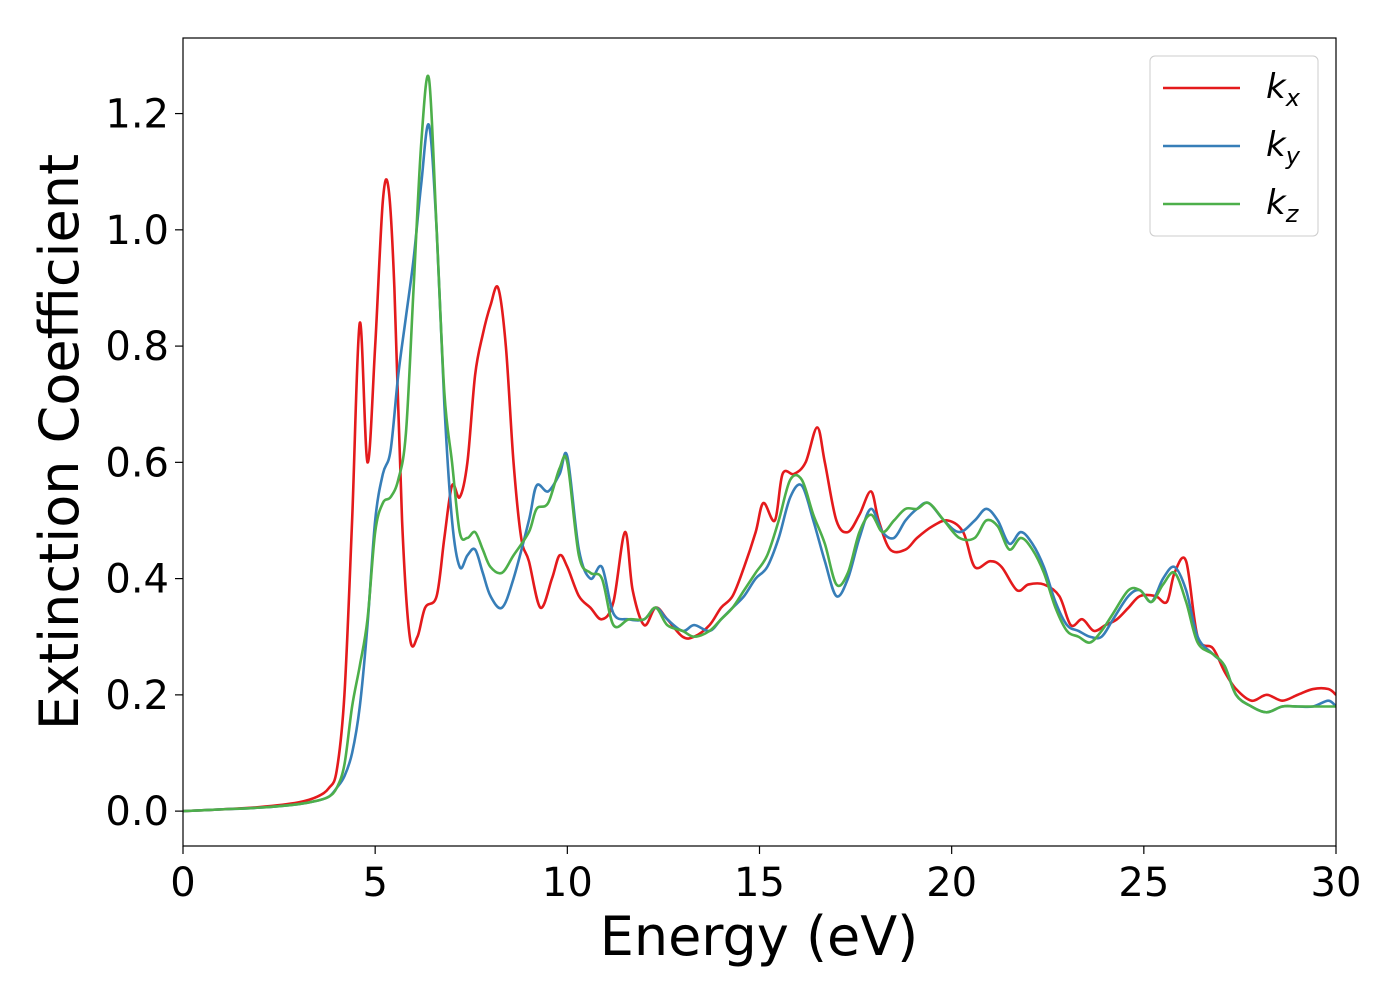 The image size is (1400, 1000). I want to click on x-tick-label: 0, so click(182, 883).